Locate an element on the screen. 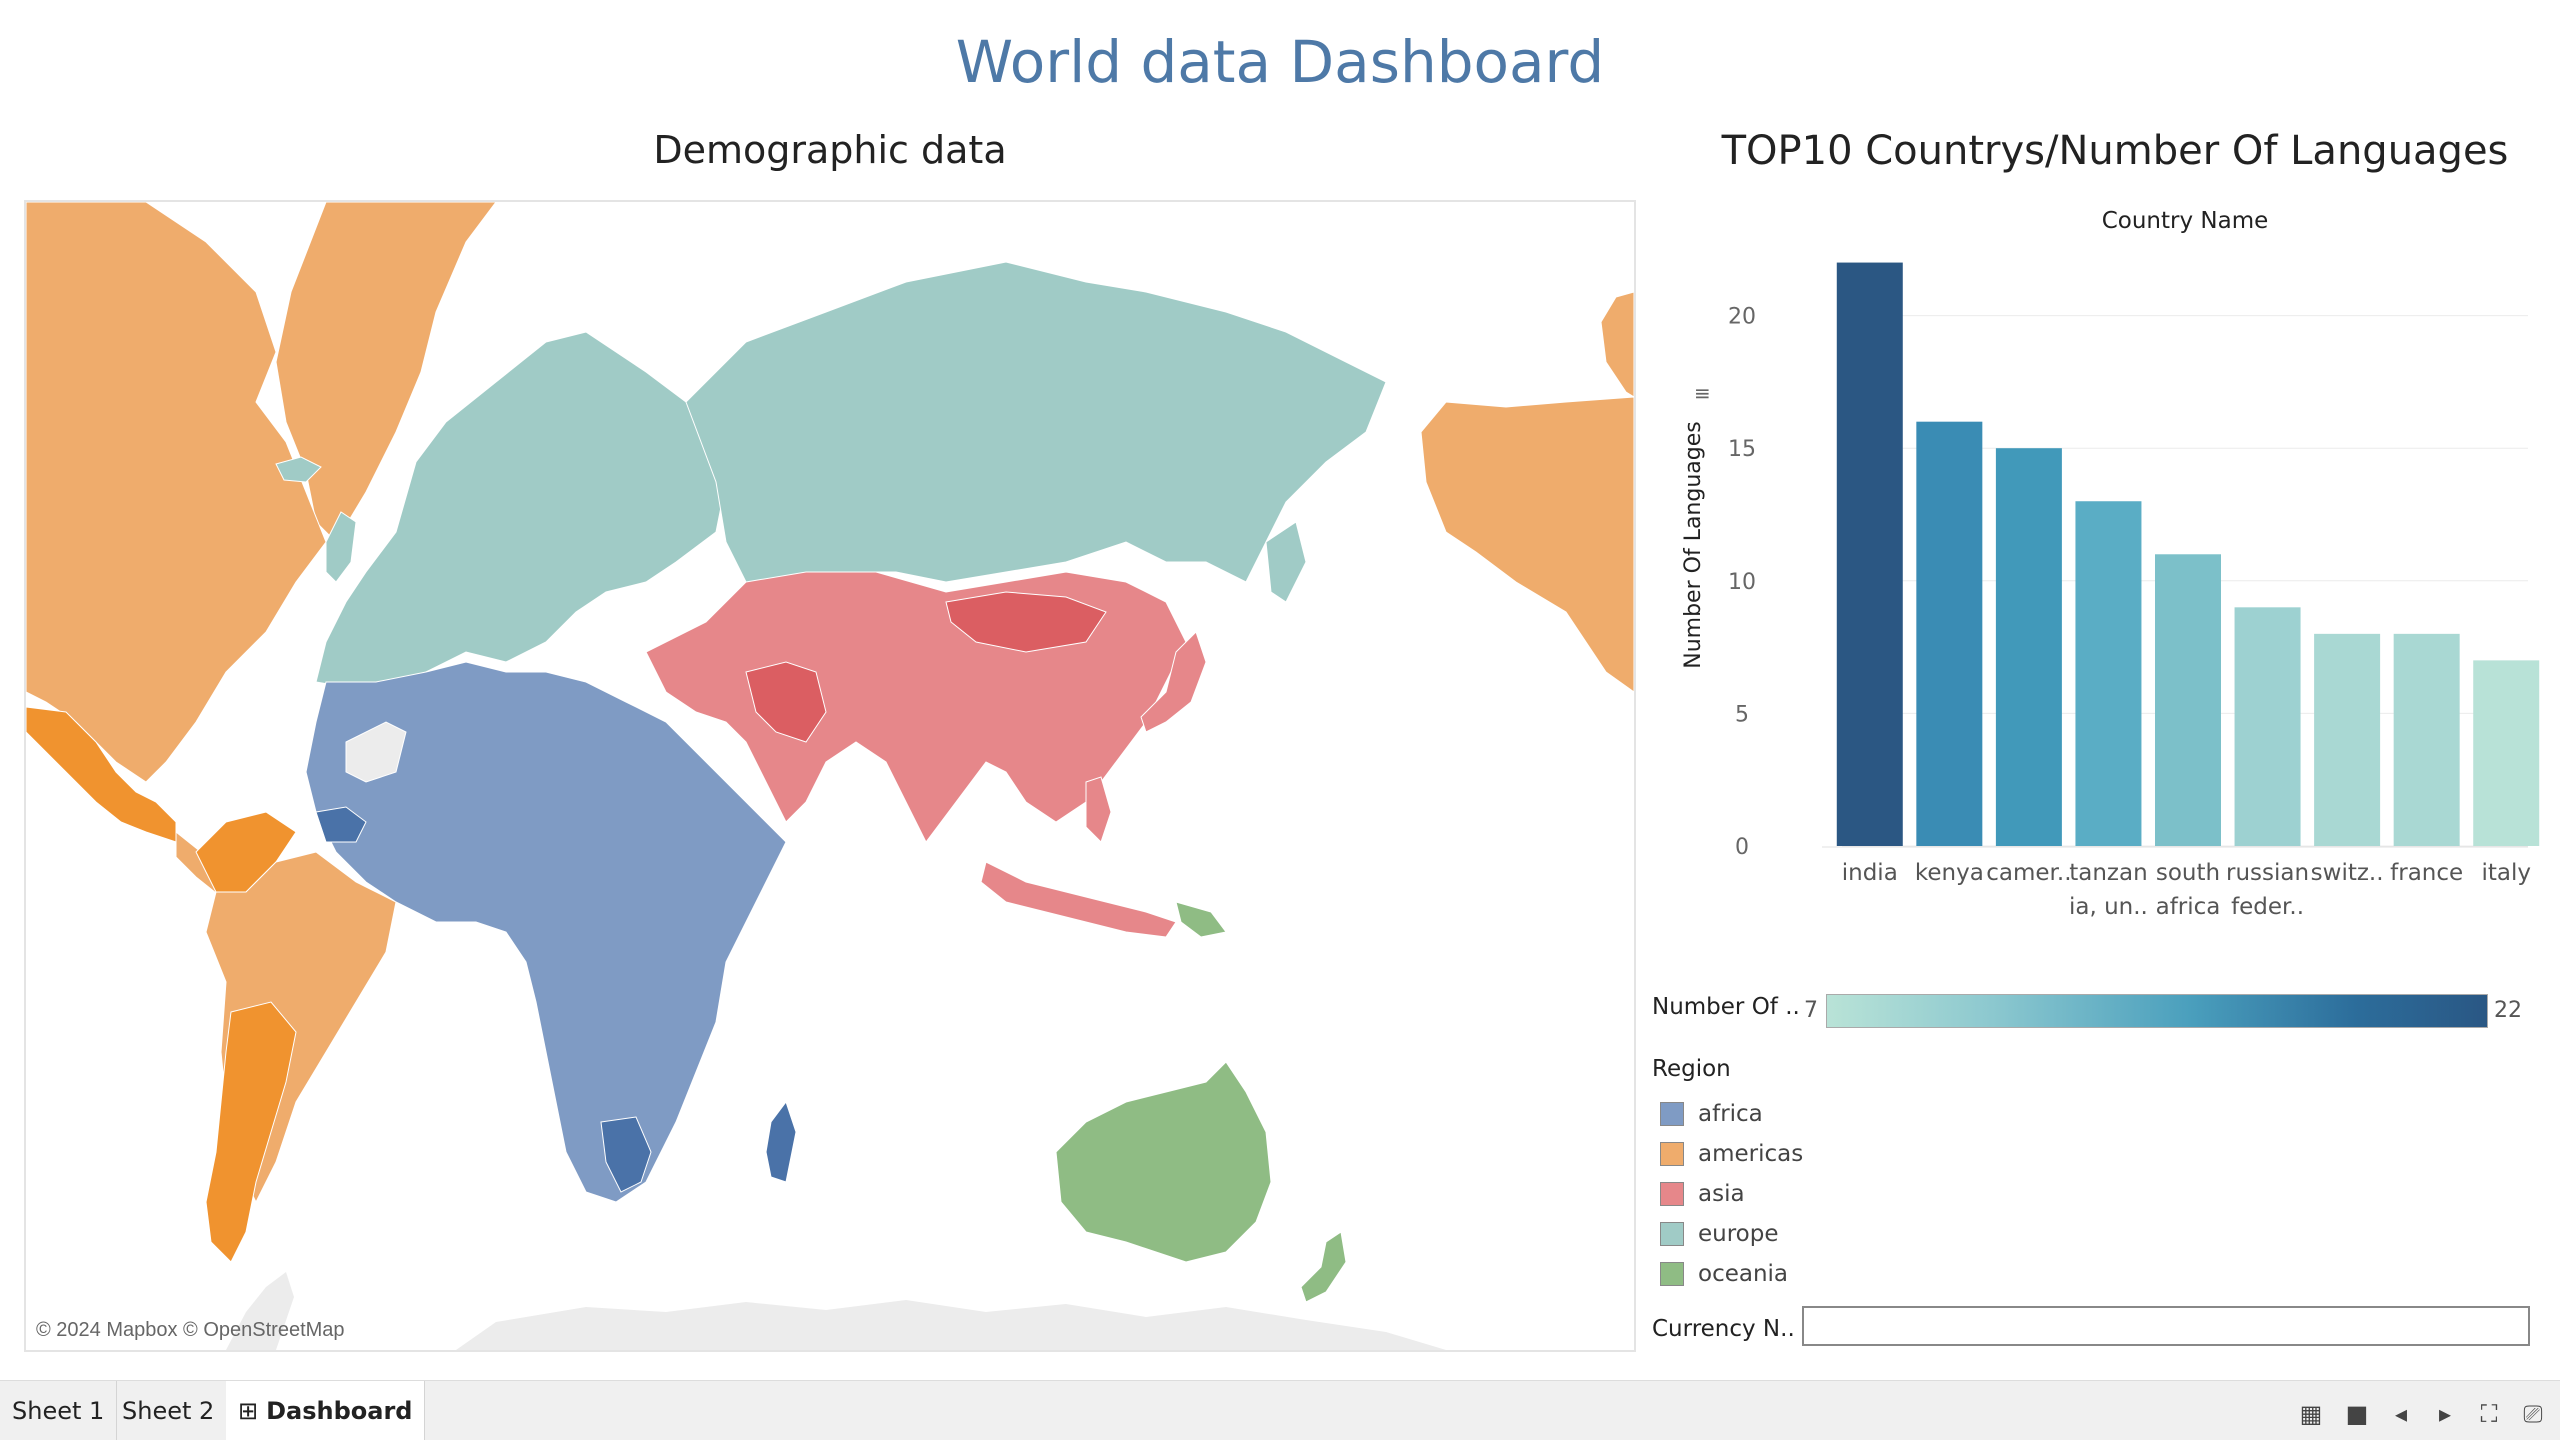 The image size is (2560, 1440). legend-label-asia: asia is located at coordinates (1721, 1194).